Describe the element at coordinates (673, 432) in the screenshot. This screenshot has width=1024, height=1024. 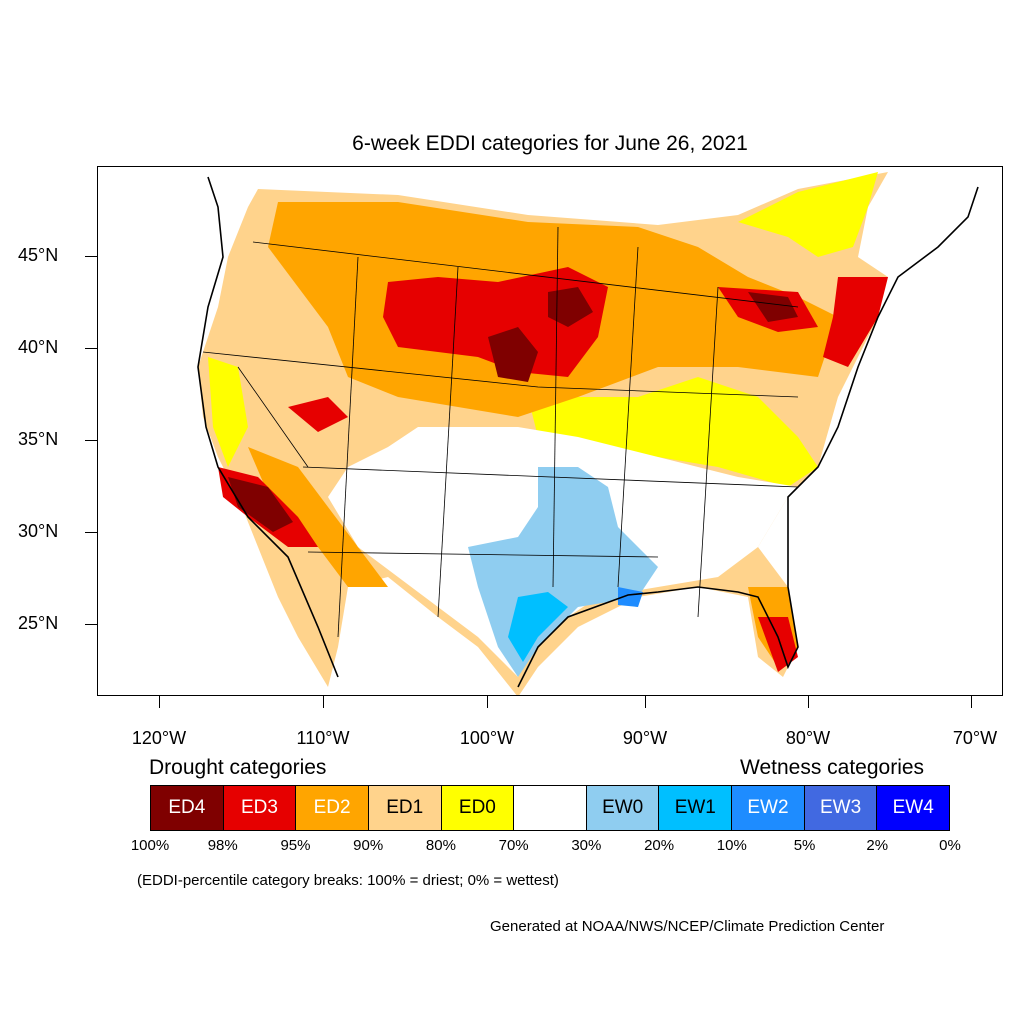
I see `region-ed0-east` at that location.